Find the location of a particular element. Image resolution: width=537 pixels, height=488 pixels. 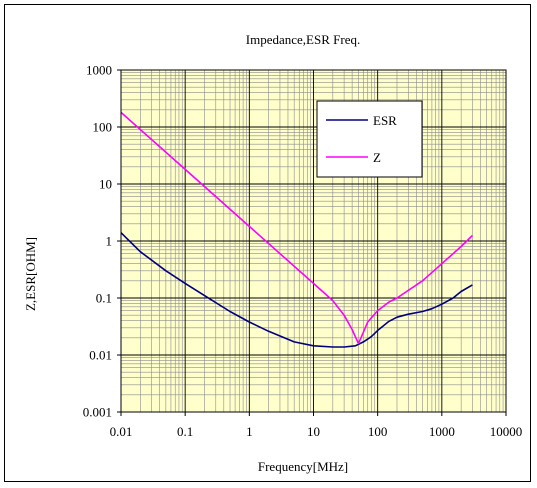

chart-title: Impedance,ESR Freq. is located at coordinates (303, 39).